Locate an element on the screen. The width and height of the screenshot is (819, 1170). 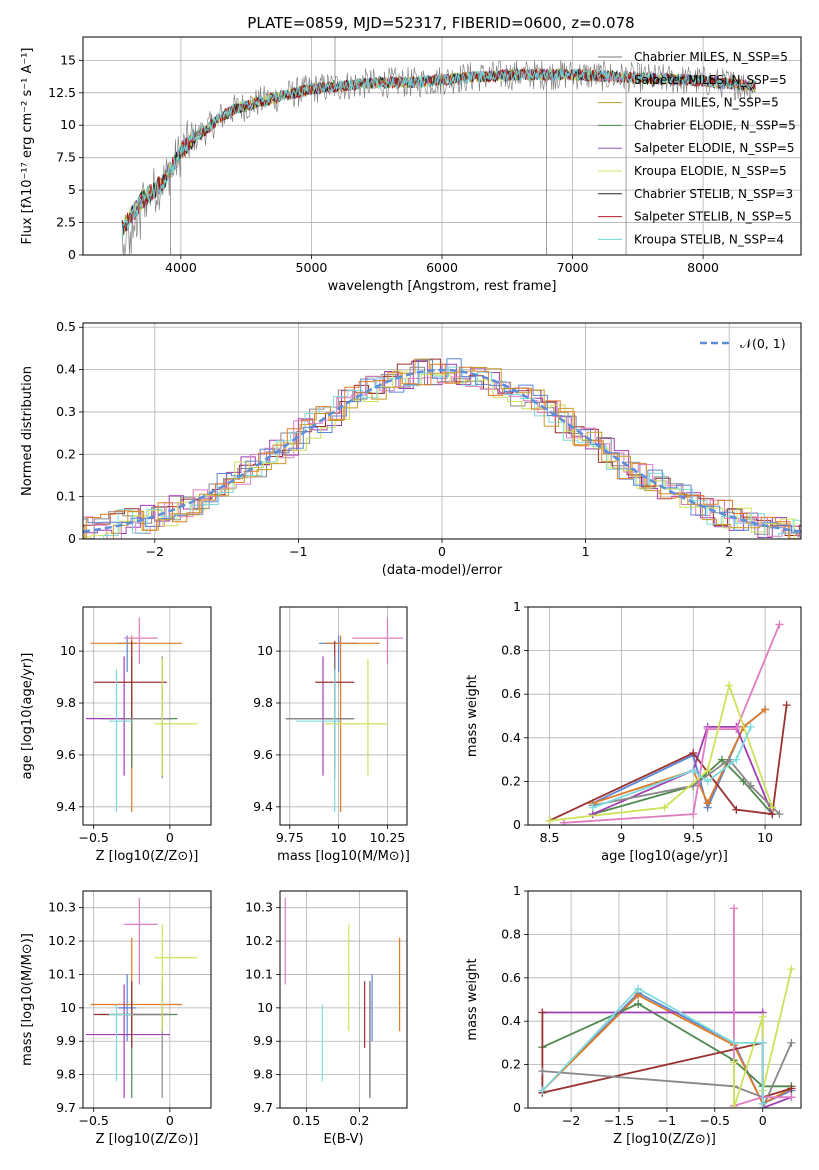
legend-entry: Chabrier ELODIE, N_SSP=5 is located at coordinates (715, 125).